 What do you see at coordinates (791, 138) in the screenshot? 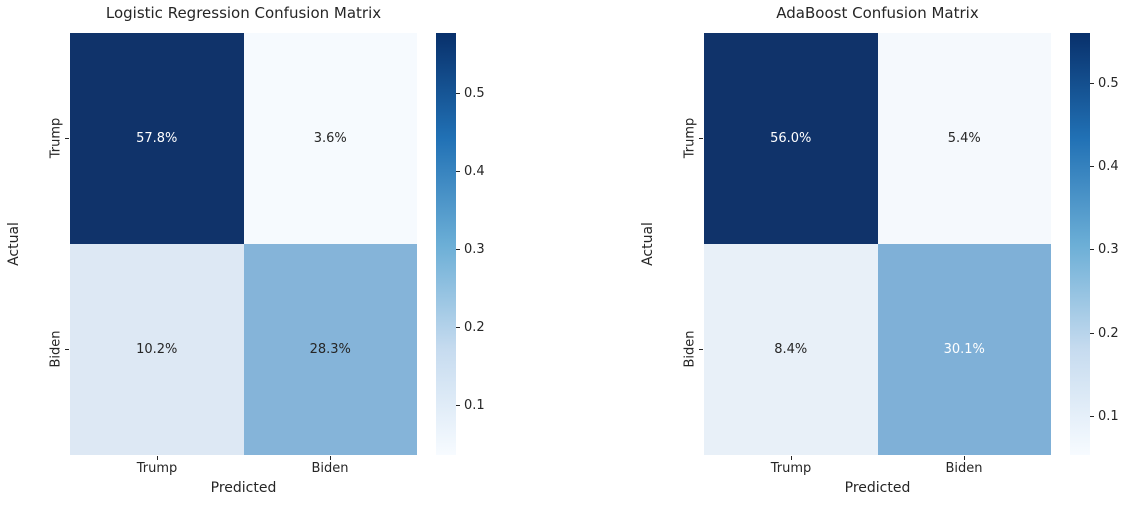
I see `heatmap-cell-actual-trump-pred-trump: 56.0%` at bounding box center [791, 138].